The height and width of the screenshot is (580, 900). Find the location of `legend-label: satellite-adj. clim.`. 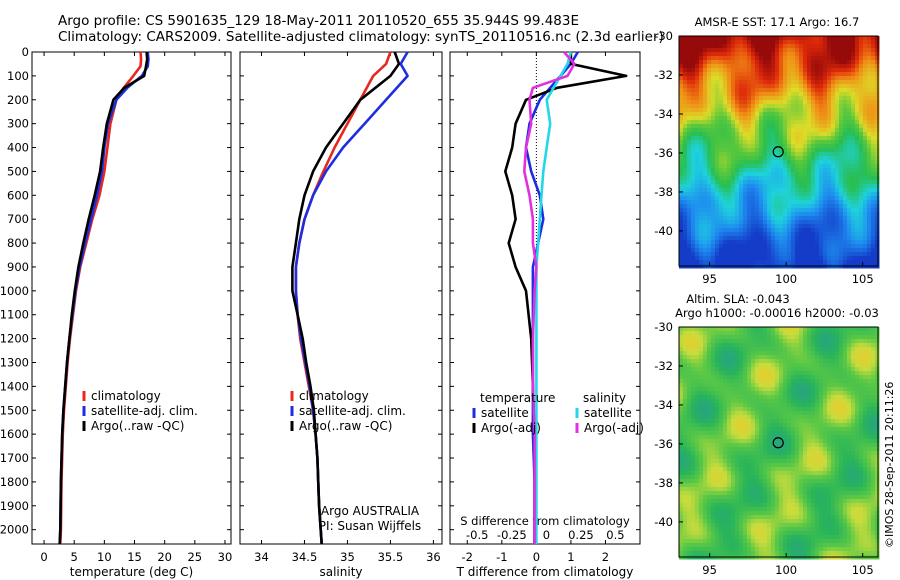

legend-label: satellite-adj. clim. is located at coordinates (144, 411).